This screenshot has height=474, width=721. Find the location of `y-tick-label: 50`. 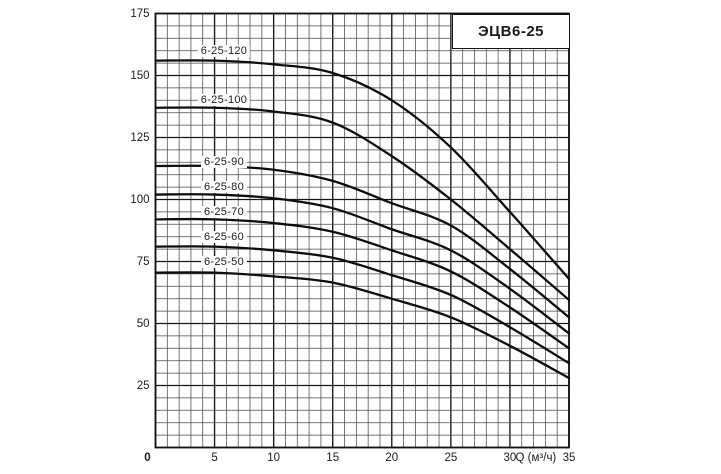

y-tick-label: 50 is located at coordinates (143, 323).